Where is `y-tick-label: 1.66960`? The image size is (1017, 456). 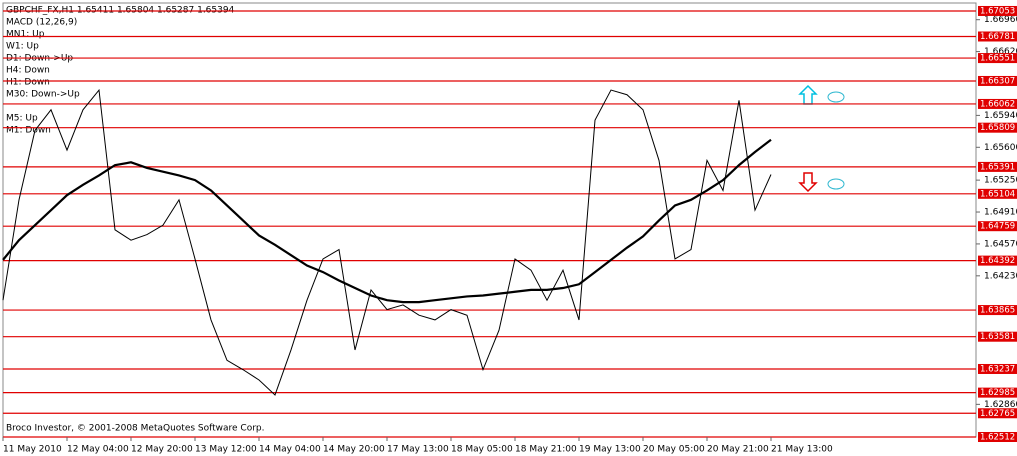
y-tick-label: 1.66960 is located at coordinates (1000, 20).